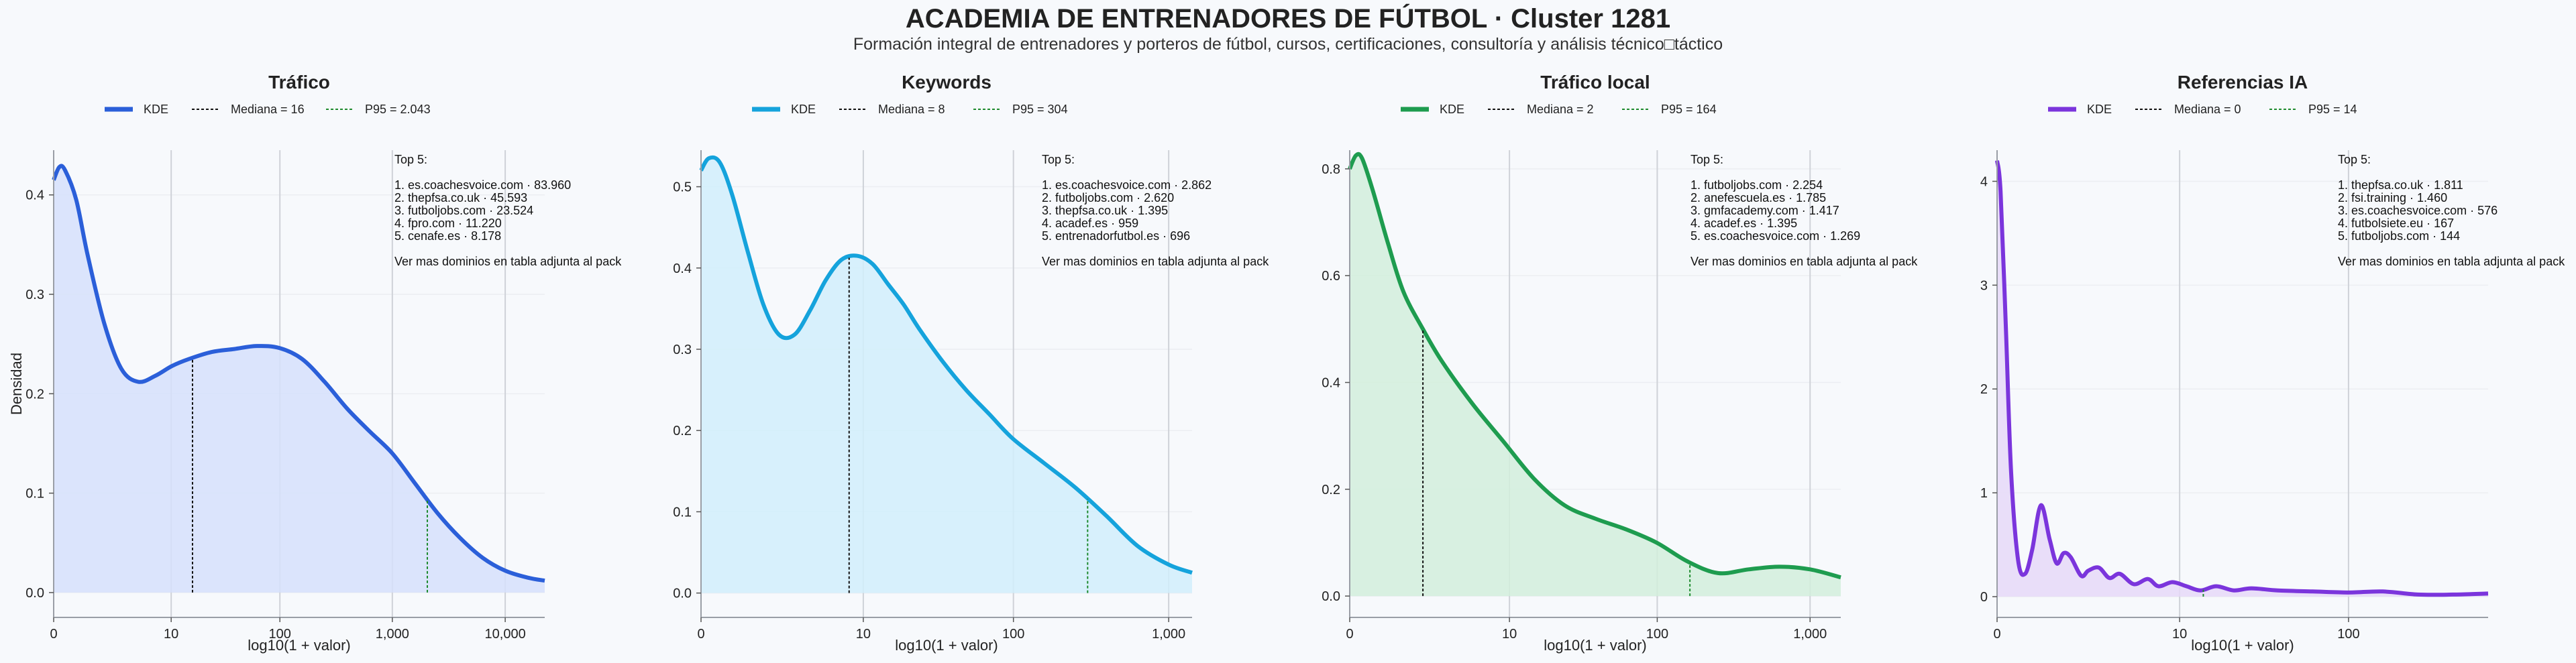  Describe the element at coordinates (2396, 223) in the screenshot. I see `top5-item: 4. futbolsiete.eu · 167` at that location.